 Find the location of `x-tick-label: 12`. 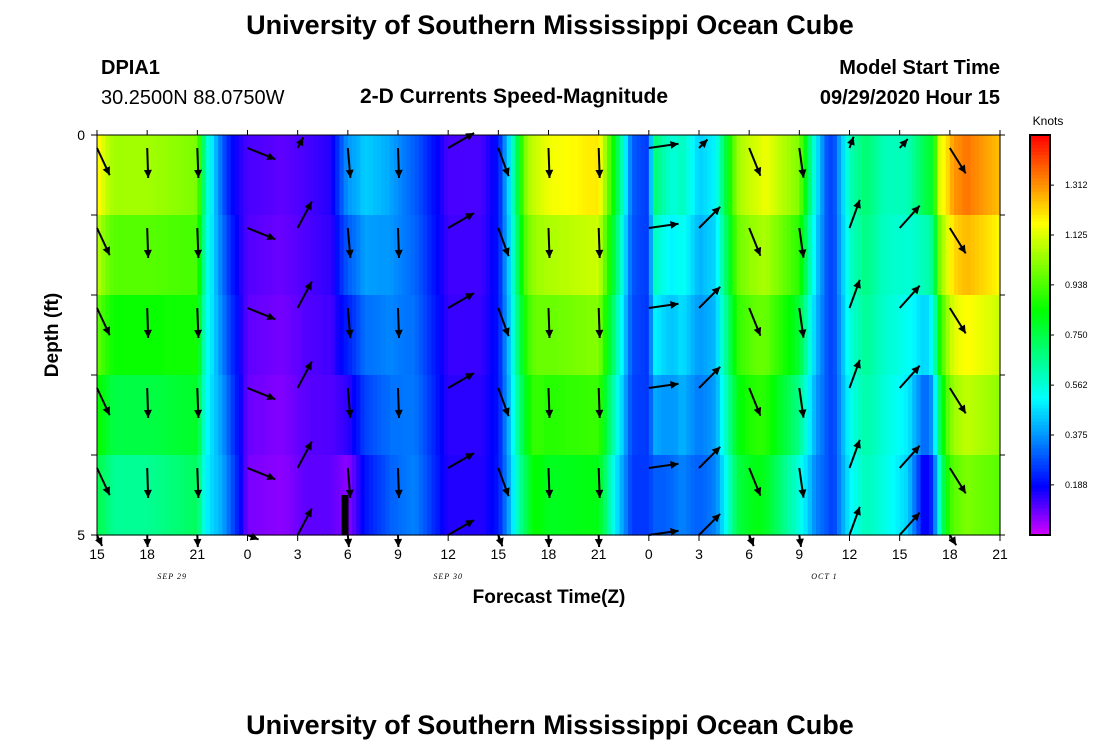

x-tick-label: 12 is located at coordinates (448, 554).